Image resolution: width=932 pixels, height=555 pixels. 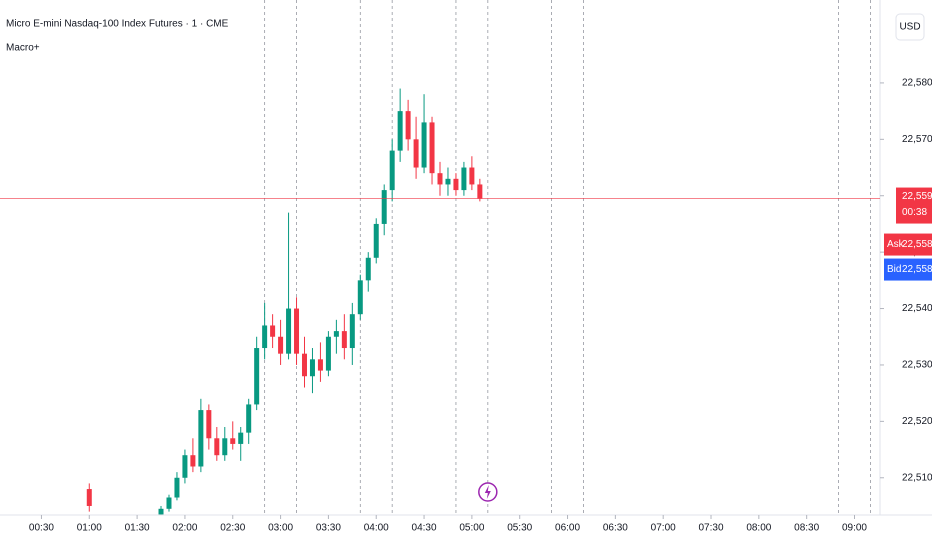 I want to click on x-tick-label: 04:30, so click(x=424, y=528).